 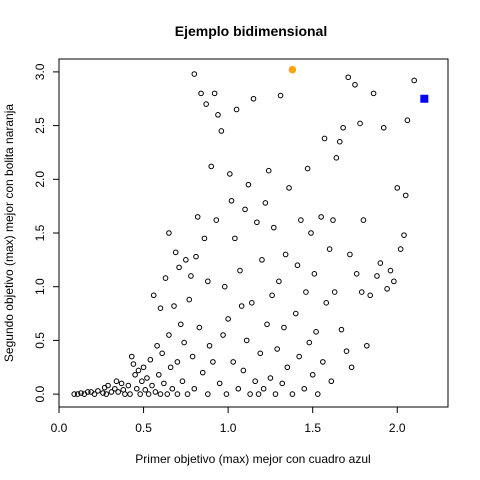 What do you see at coordinates (40, 125) in the screenshot?
I see `y-tick-label: 2.5` at bounding box center [40, 125].